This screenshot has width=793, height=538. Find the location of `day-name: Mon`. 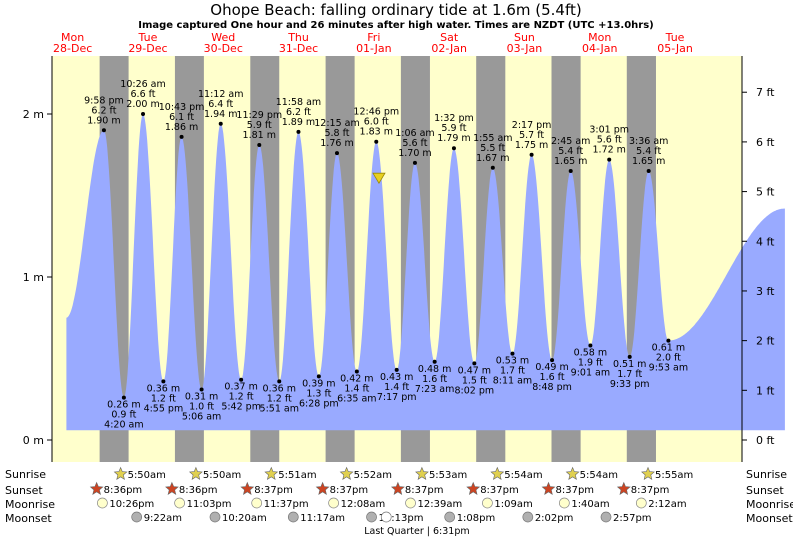

day-name: Mon is located at coordinates (599, 37).